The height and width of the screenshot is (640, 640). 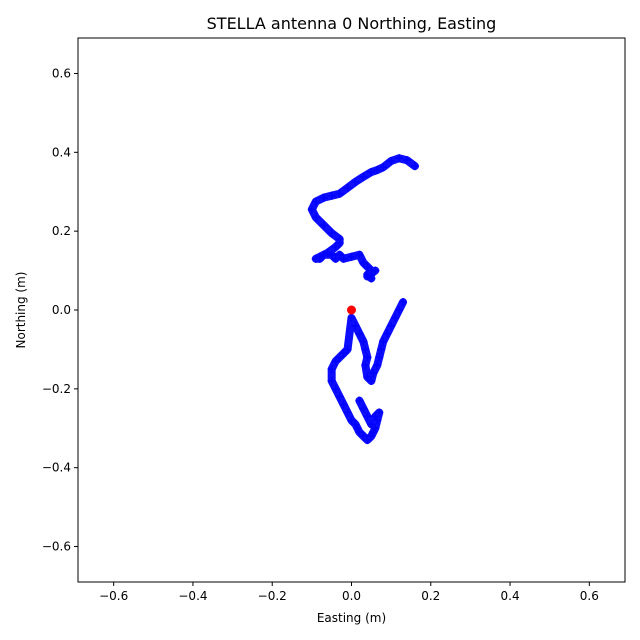 I want to click on data-point, so click(x=351, y=310).